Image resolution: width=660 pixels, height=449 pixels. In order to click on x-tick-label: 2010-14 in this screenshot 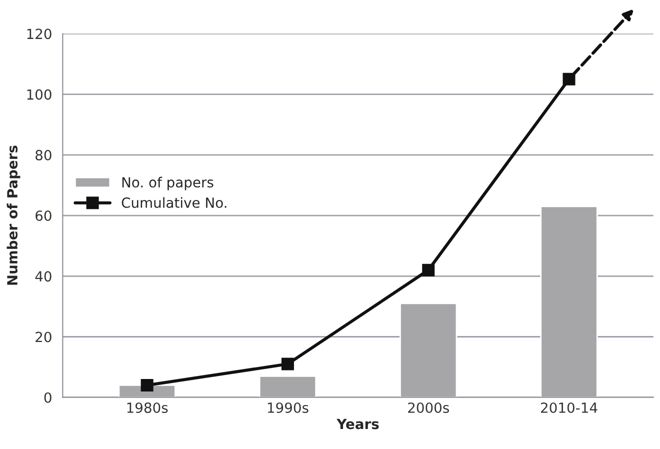, I will do `click(569, 407)`.